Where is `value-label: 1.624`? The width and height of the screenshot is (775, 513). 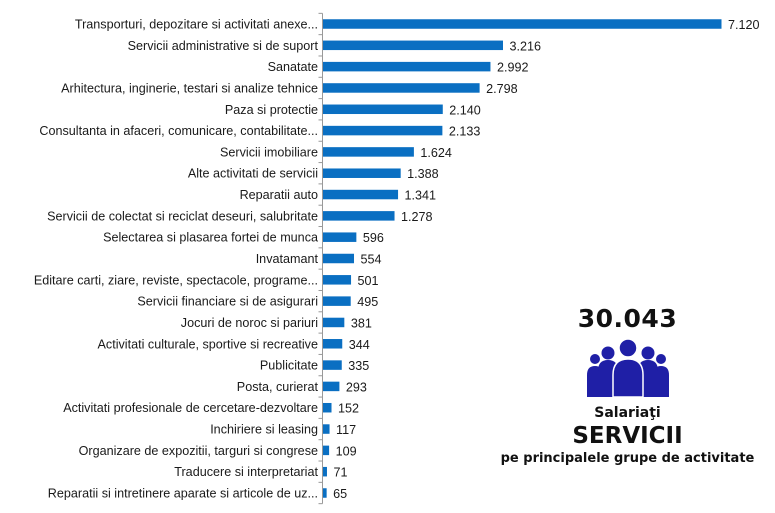 value-label: 1.624 is located at coordinates (436, 153).